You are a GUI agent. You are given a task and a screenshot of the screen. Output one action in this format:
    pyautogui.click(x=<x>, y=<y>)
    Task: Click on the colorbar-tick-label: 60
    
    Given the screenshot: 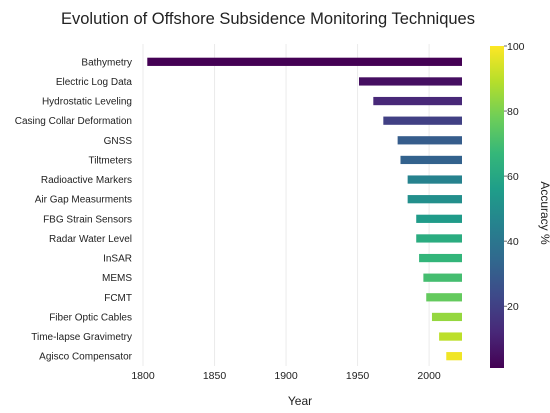 What is the action you would take?
    pyautogui.click(x=513, y=177)
    